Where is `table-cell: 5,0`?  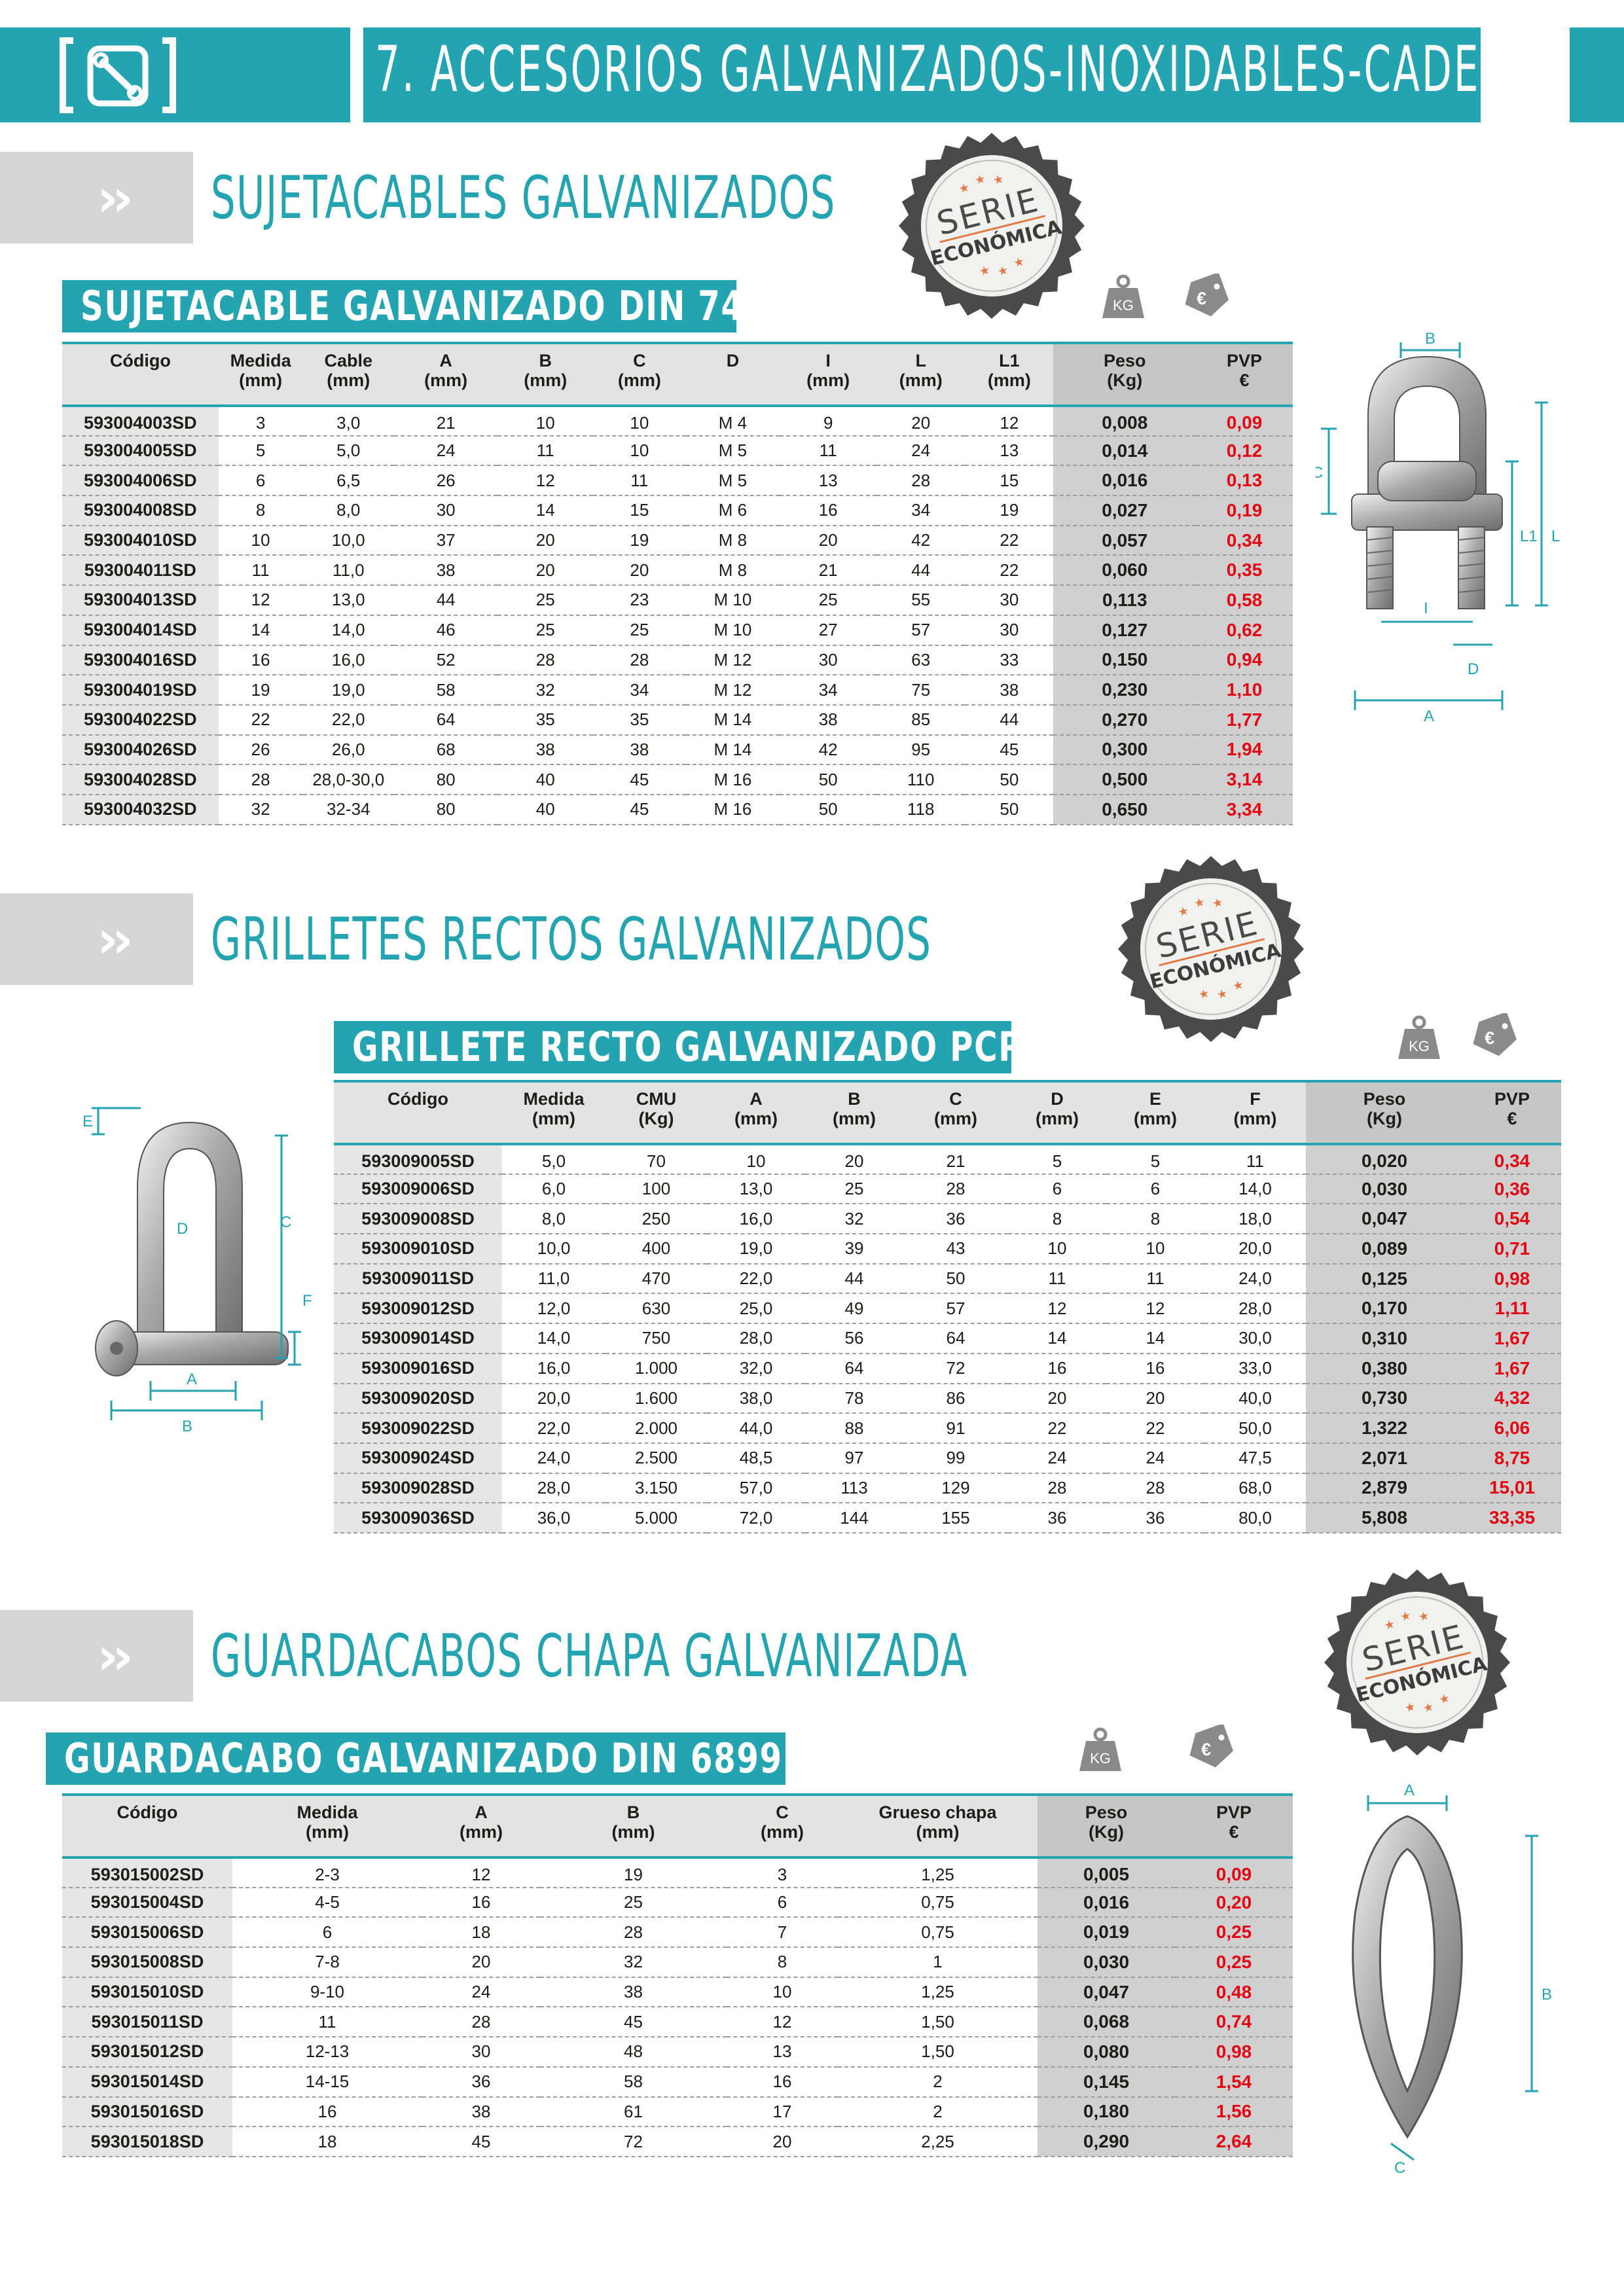 table-cell: 5,0 is located at coordinates (348, 451).